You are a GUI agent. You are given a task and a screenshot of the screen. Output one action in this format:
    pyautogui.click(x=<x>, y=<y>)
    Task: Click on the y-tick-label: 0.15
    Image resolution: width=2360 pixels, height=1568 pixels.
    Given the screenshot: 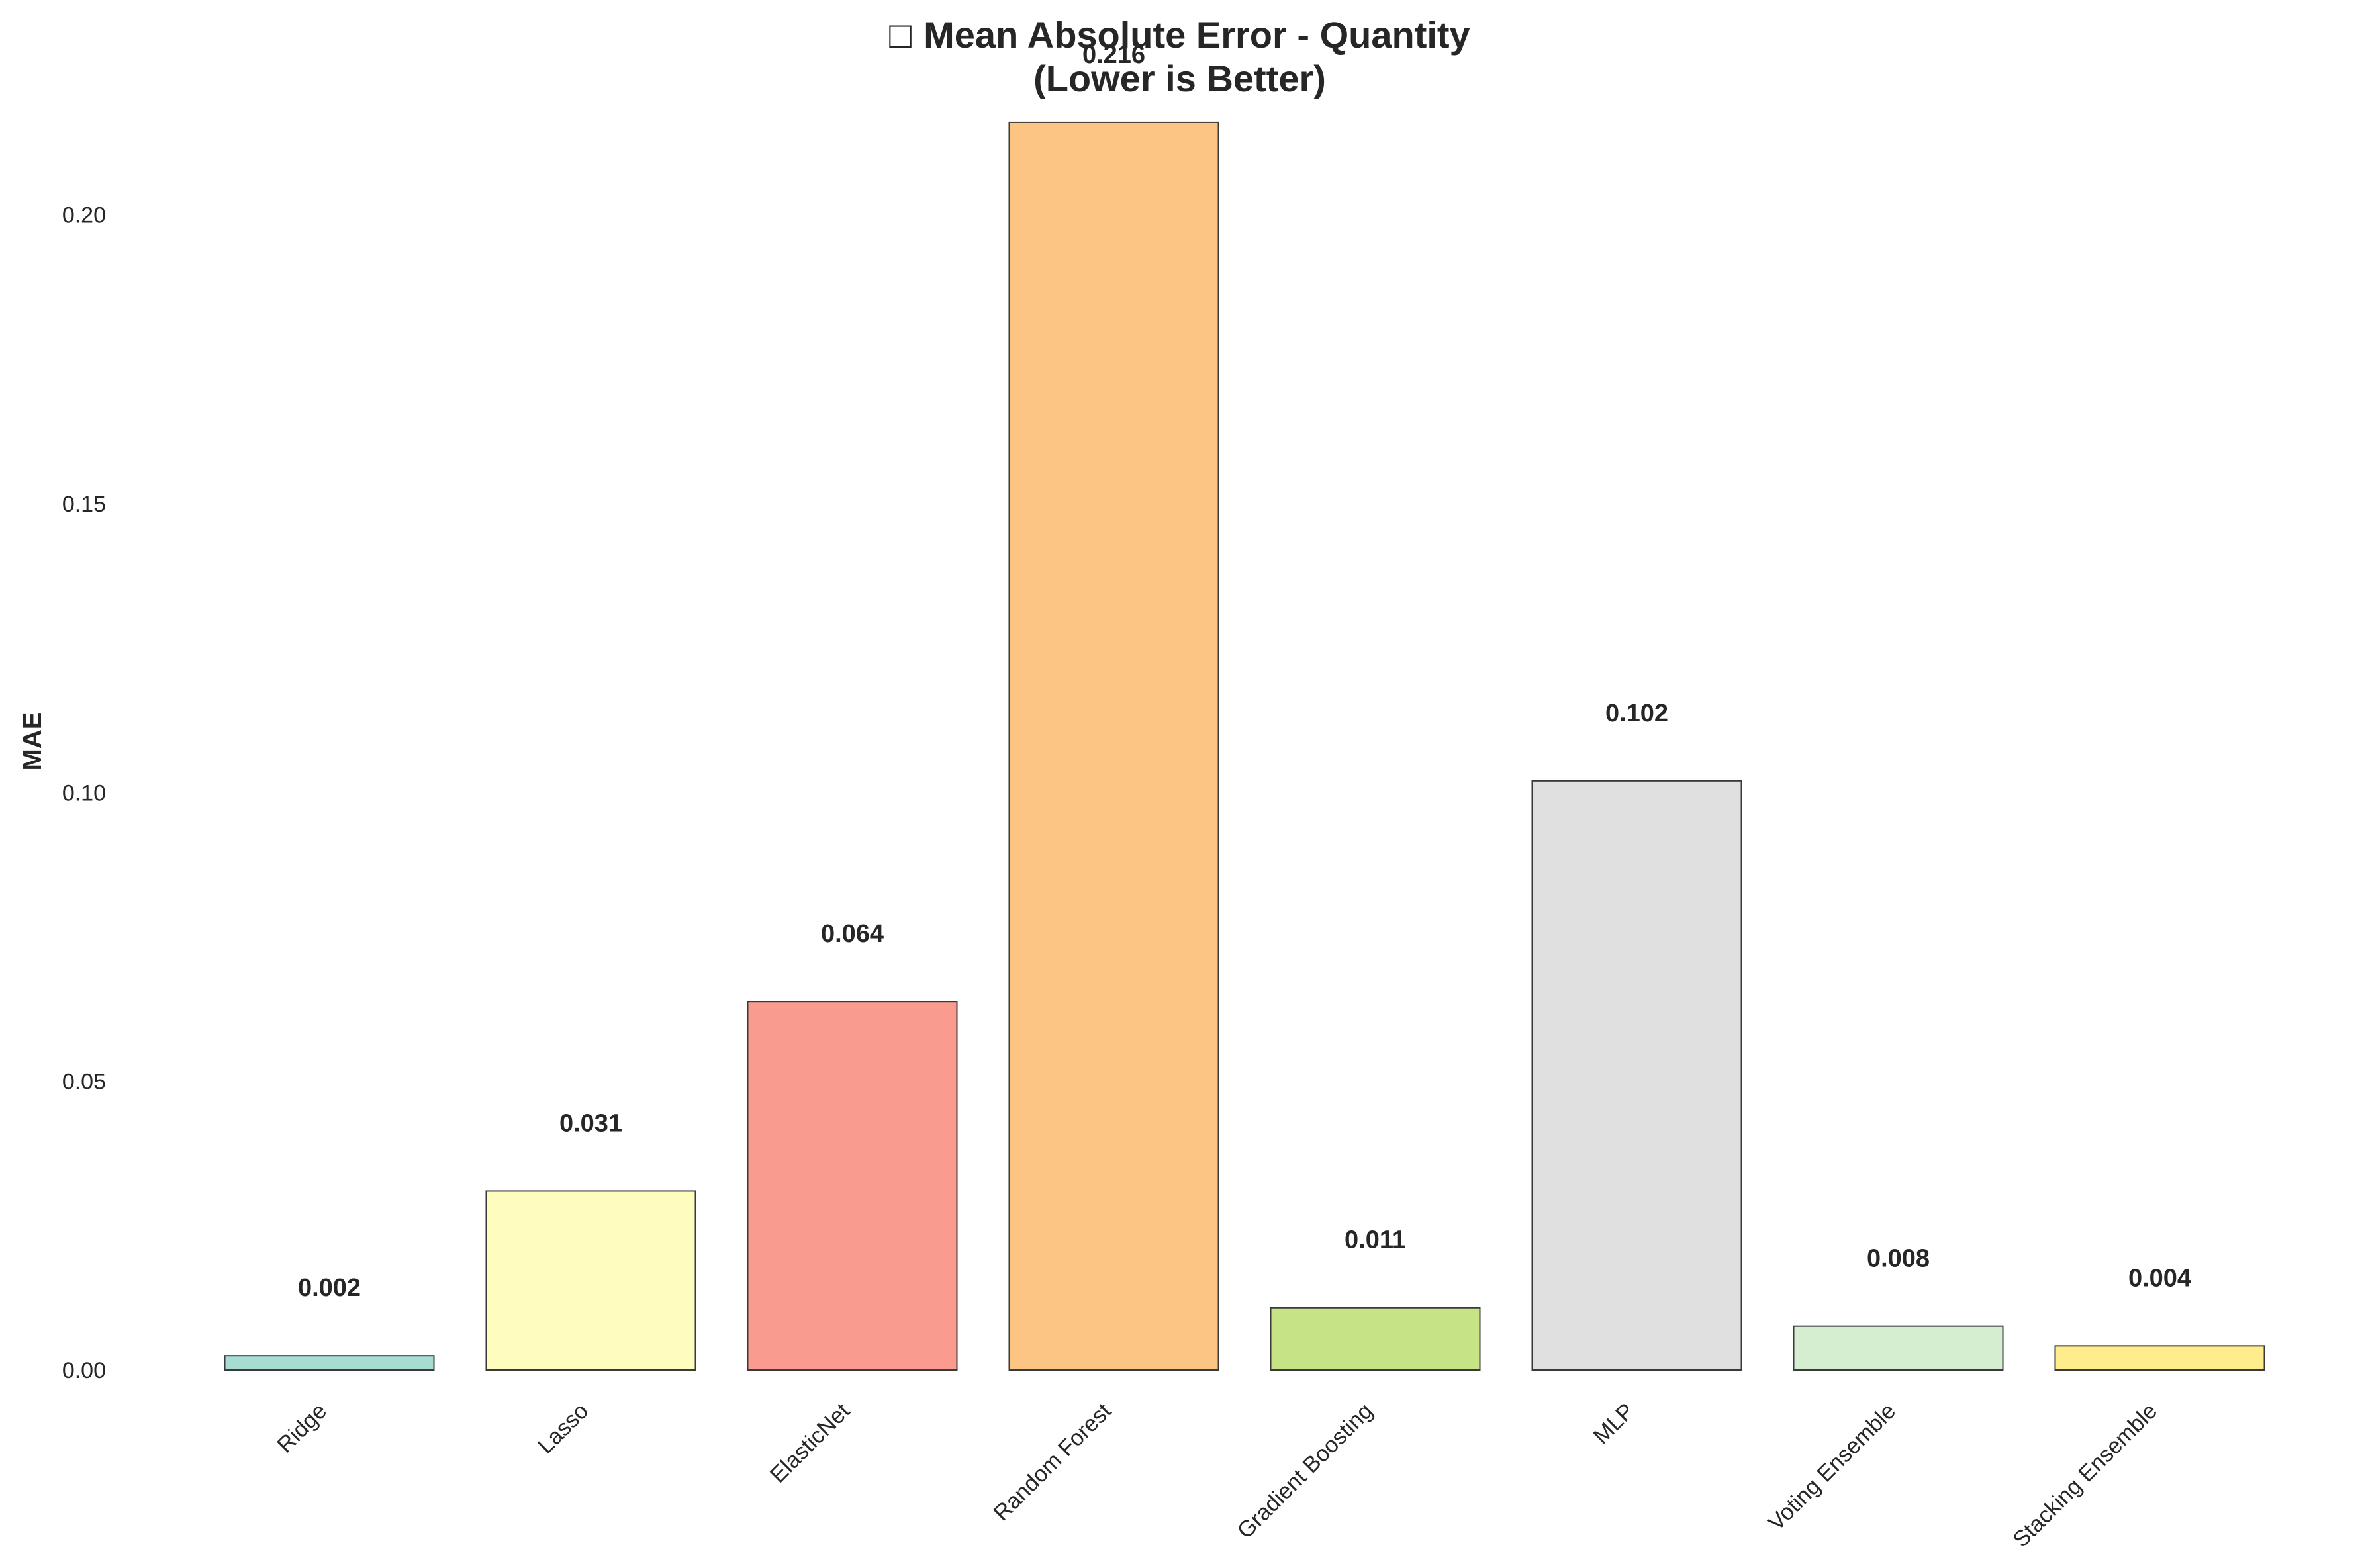 What is the action you would take?
    pyautogui.click(x=84, y=504)
    